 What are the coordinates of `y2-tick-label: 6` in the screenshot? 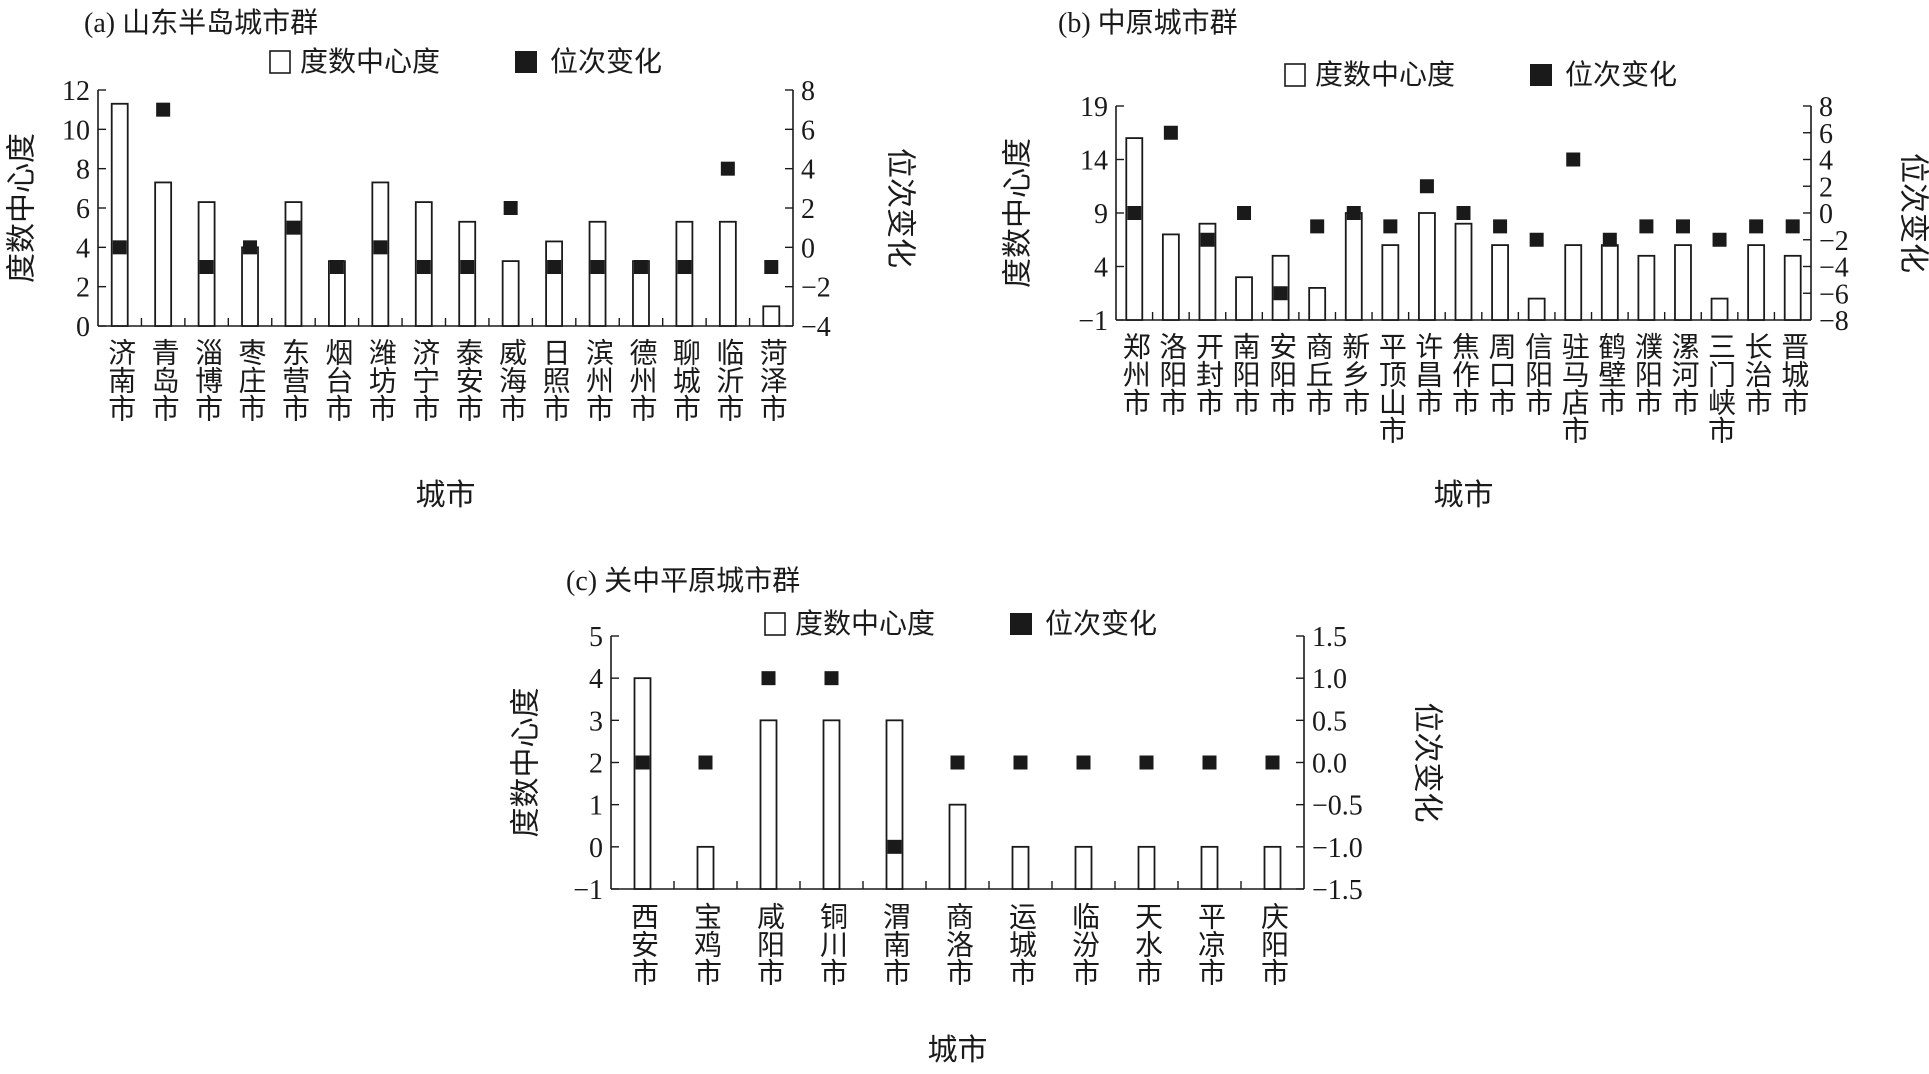 It's located at (808, 130).